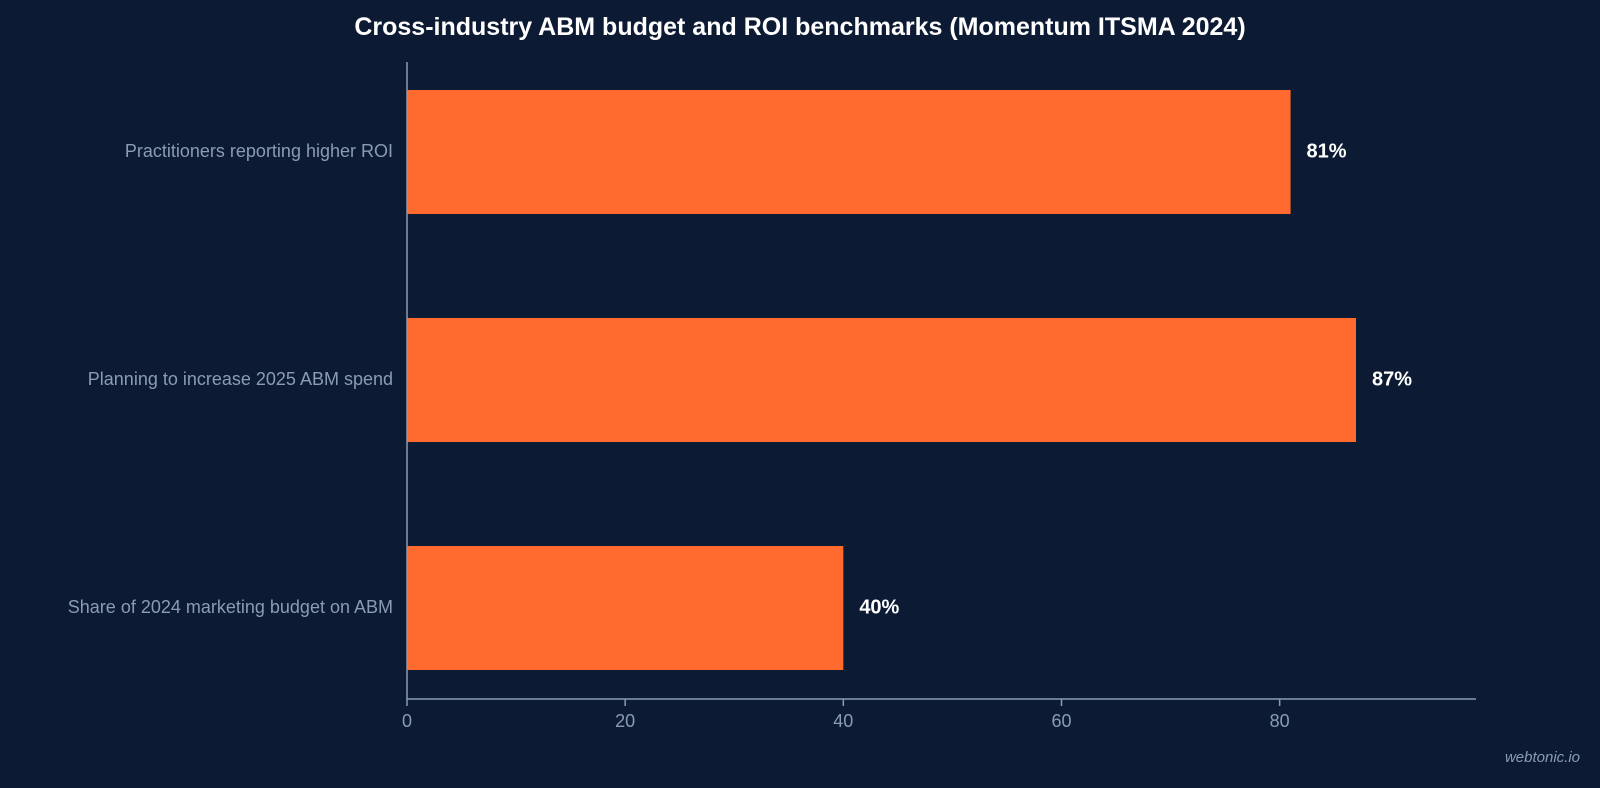 The image size is (1600, 788). I want to click on x-tick-label-1: 20, so click(625, 721).